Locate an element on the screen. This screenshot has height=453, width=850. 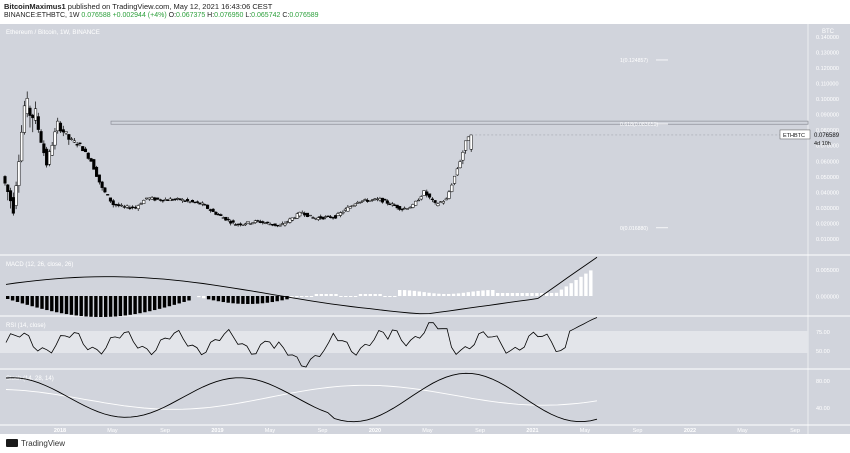
rsi-line is located at coordinates (301, 342).